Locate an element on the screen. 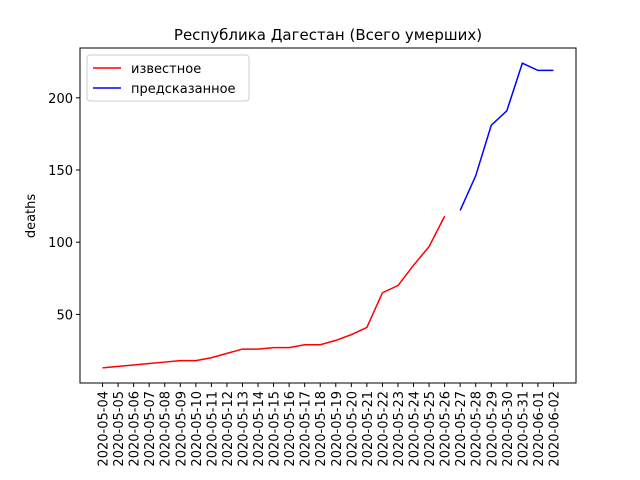 The width and height of the screenshot is (640, 480). x-tick-label: 2020-05-29 is located at coordinates (492, 429).